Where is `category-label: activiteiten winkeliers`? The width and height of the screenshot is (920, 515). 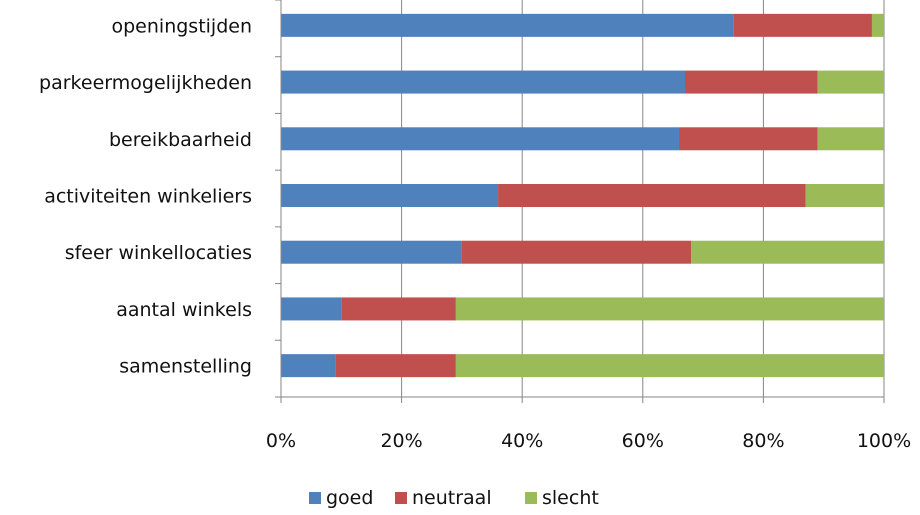 category-label: activiteiten winkeliers is located at coordinates (148, 197).